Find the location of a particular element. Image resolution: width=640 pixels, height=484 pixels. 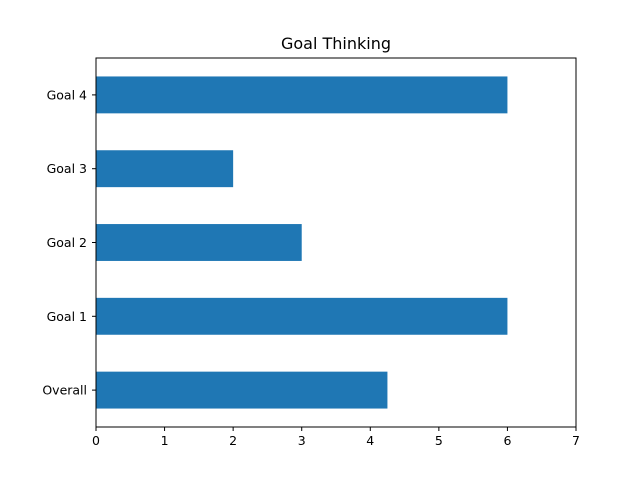

chart-title: Goal Thinking is located at coordinates (336, 43).